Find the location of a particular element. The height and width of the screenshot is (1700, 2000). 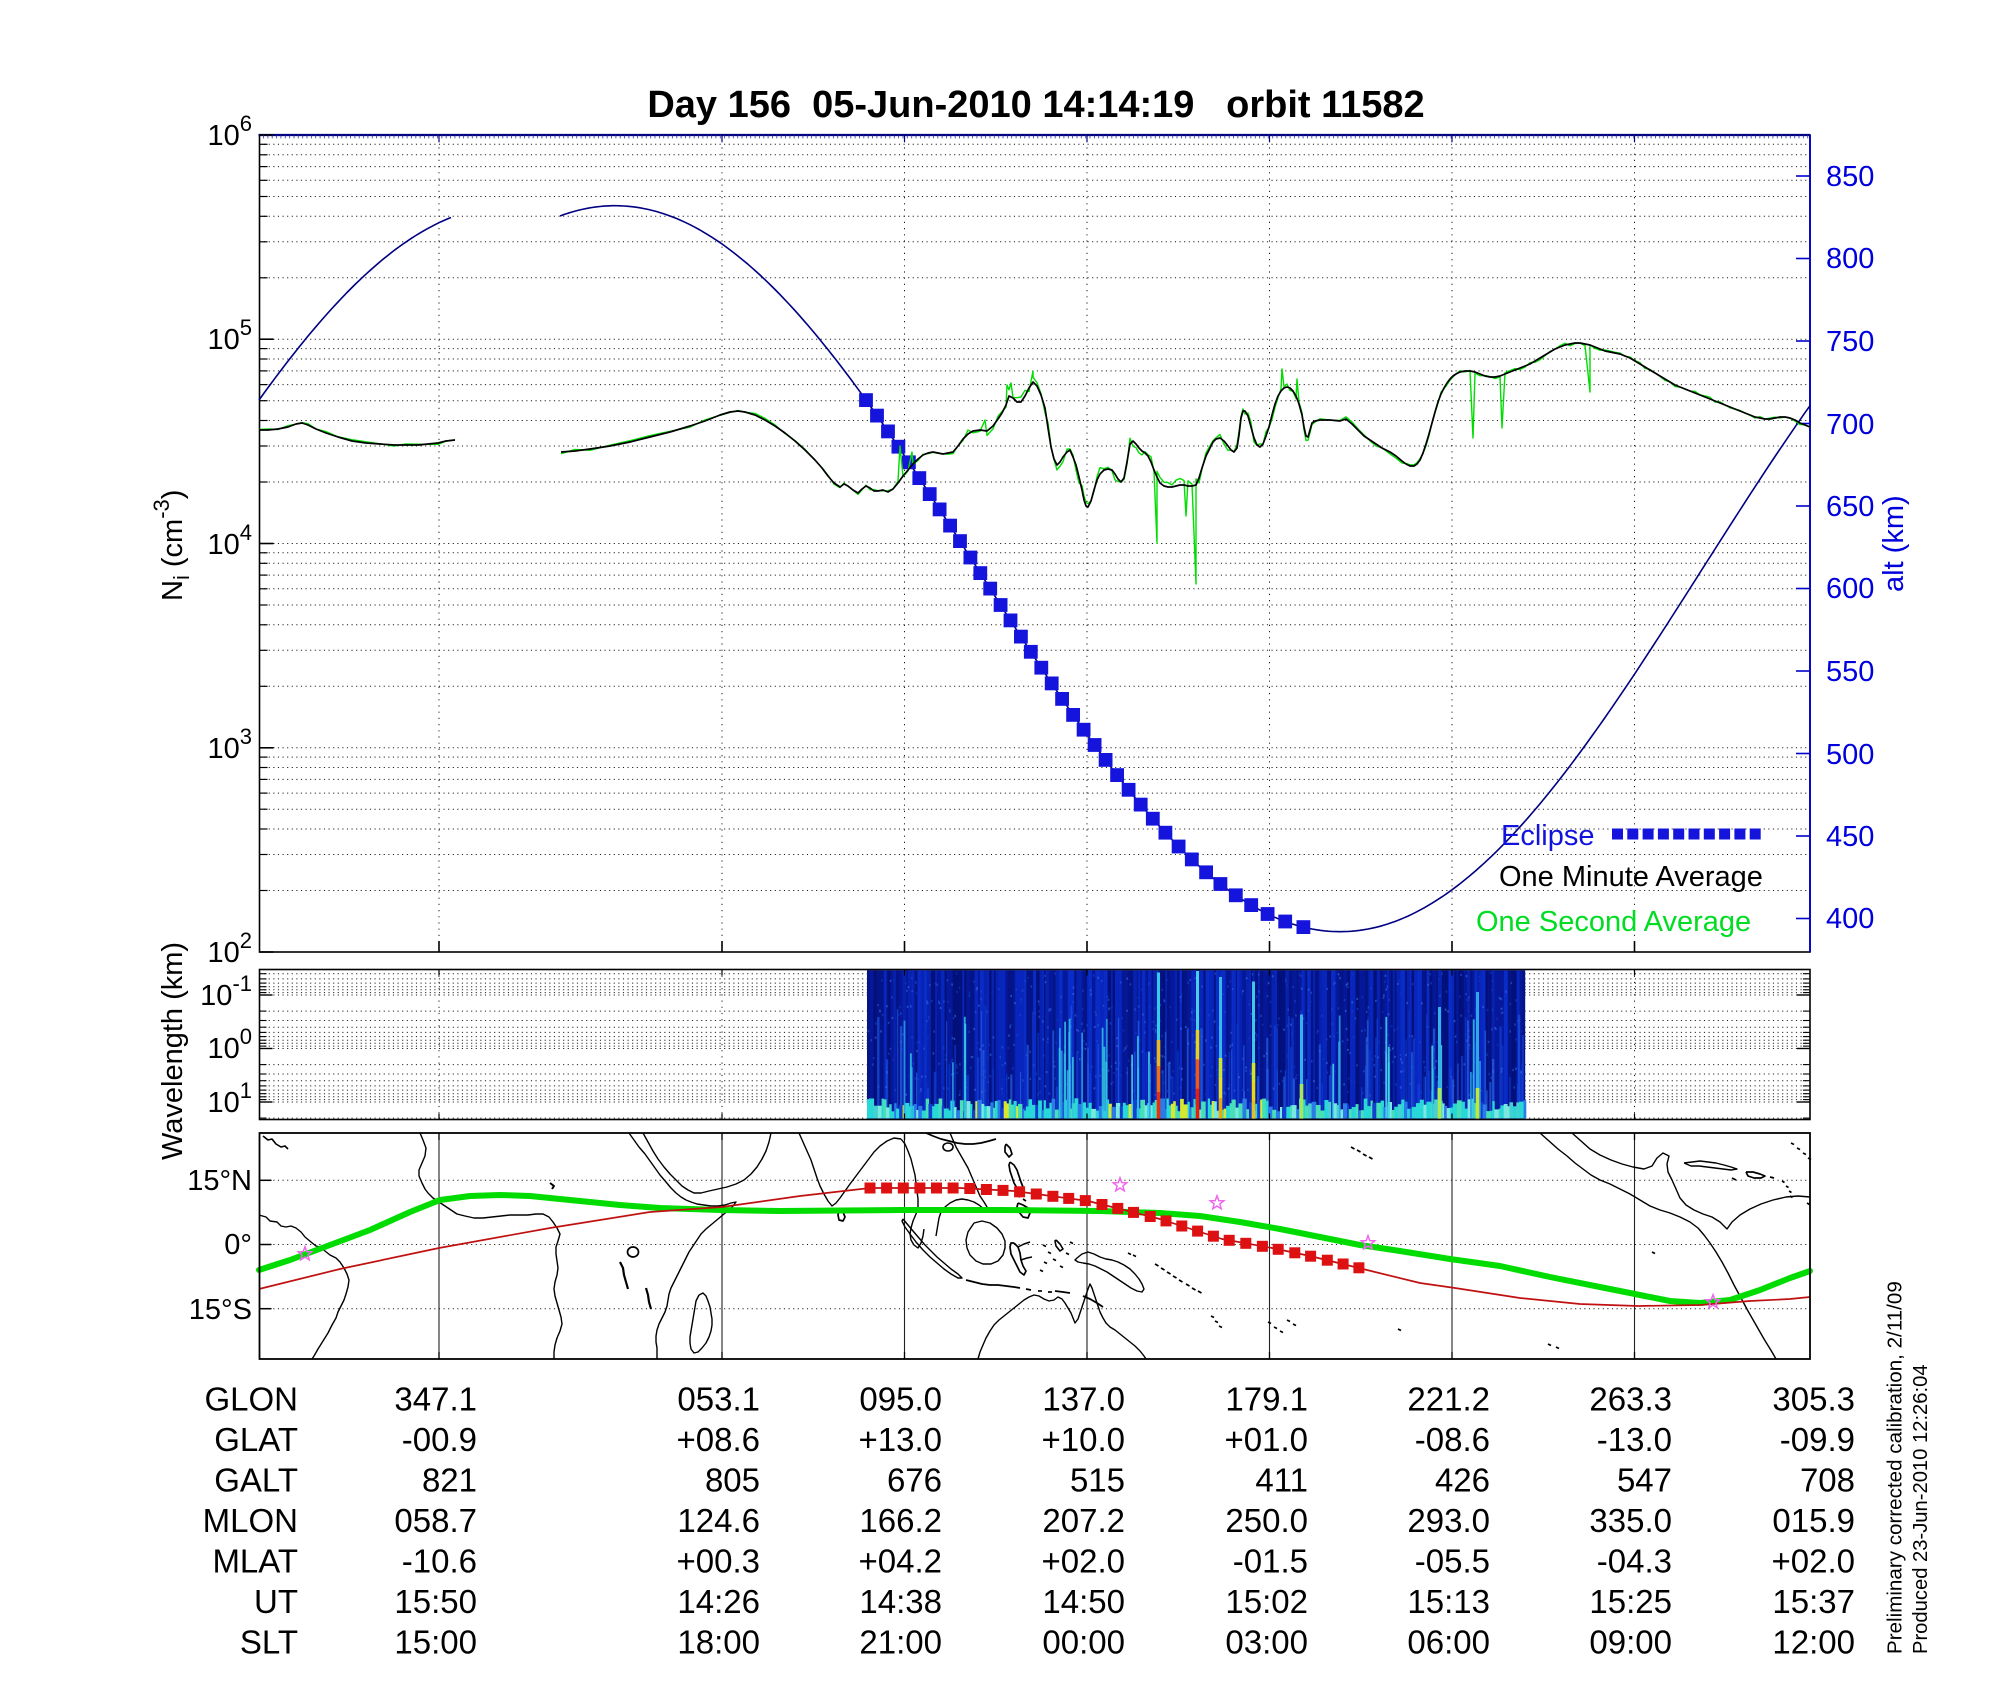

svg-text: 179.1 is located at coordinates (1266, 1399).